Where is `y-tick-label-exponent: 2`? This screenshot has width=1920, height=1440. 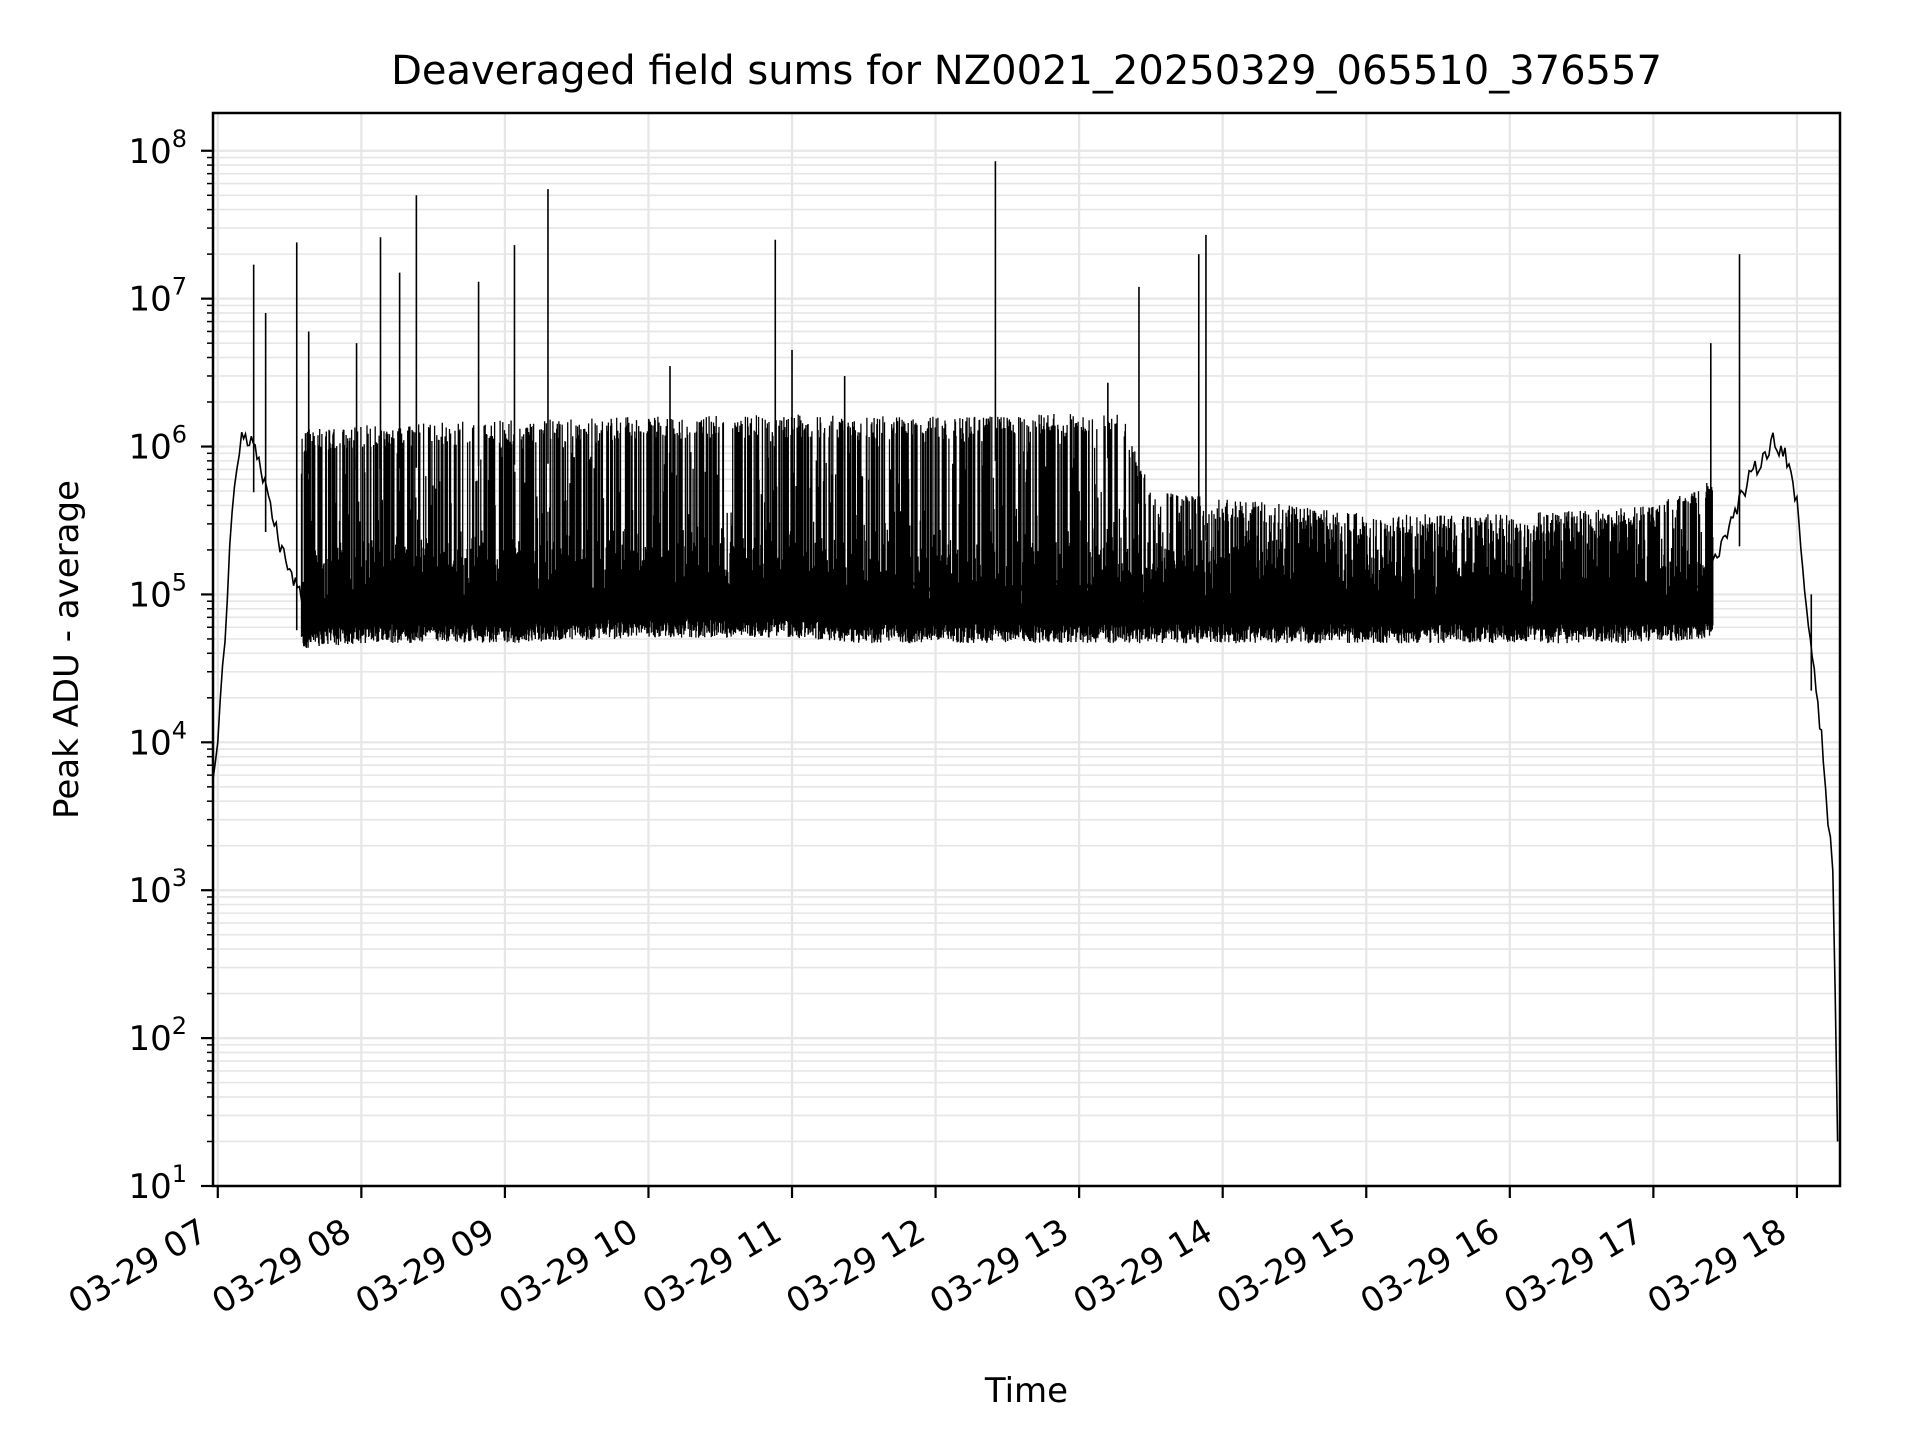
y-tick-label-exponent: 2 is located at coordinates (179, 1026).